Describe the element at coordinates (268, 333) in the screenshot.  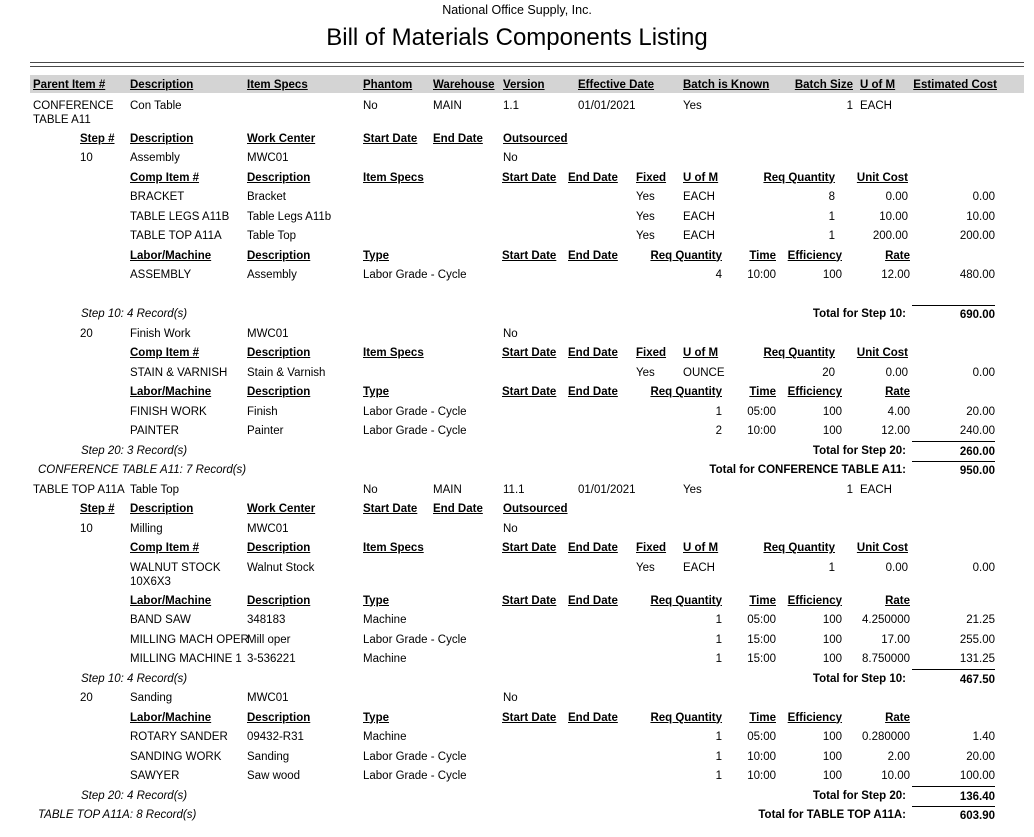
I see `work-center: MWC01` at that location.